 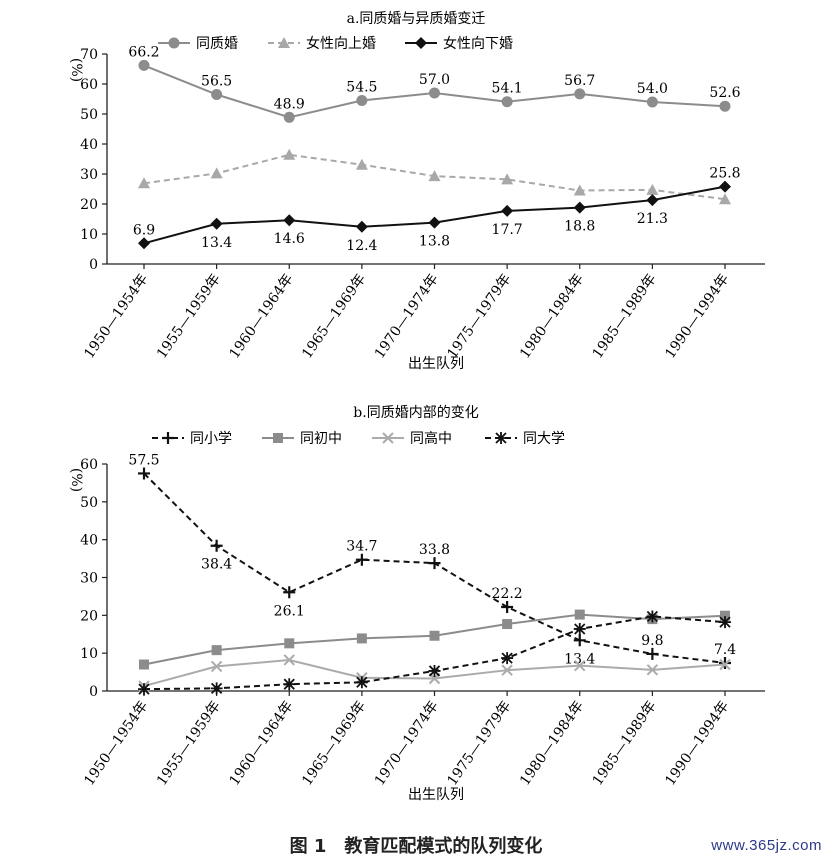 What do you see at coordinates (361, 88) in the screenshot?
I see `data-label: 54.5` at bounding box center [361, 88].